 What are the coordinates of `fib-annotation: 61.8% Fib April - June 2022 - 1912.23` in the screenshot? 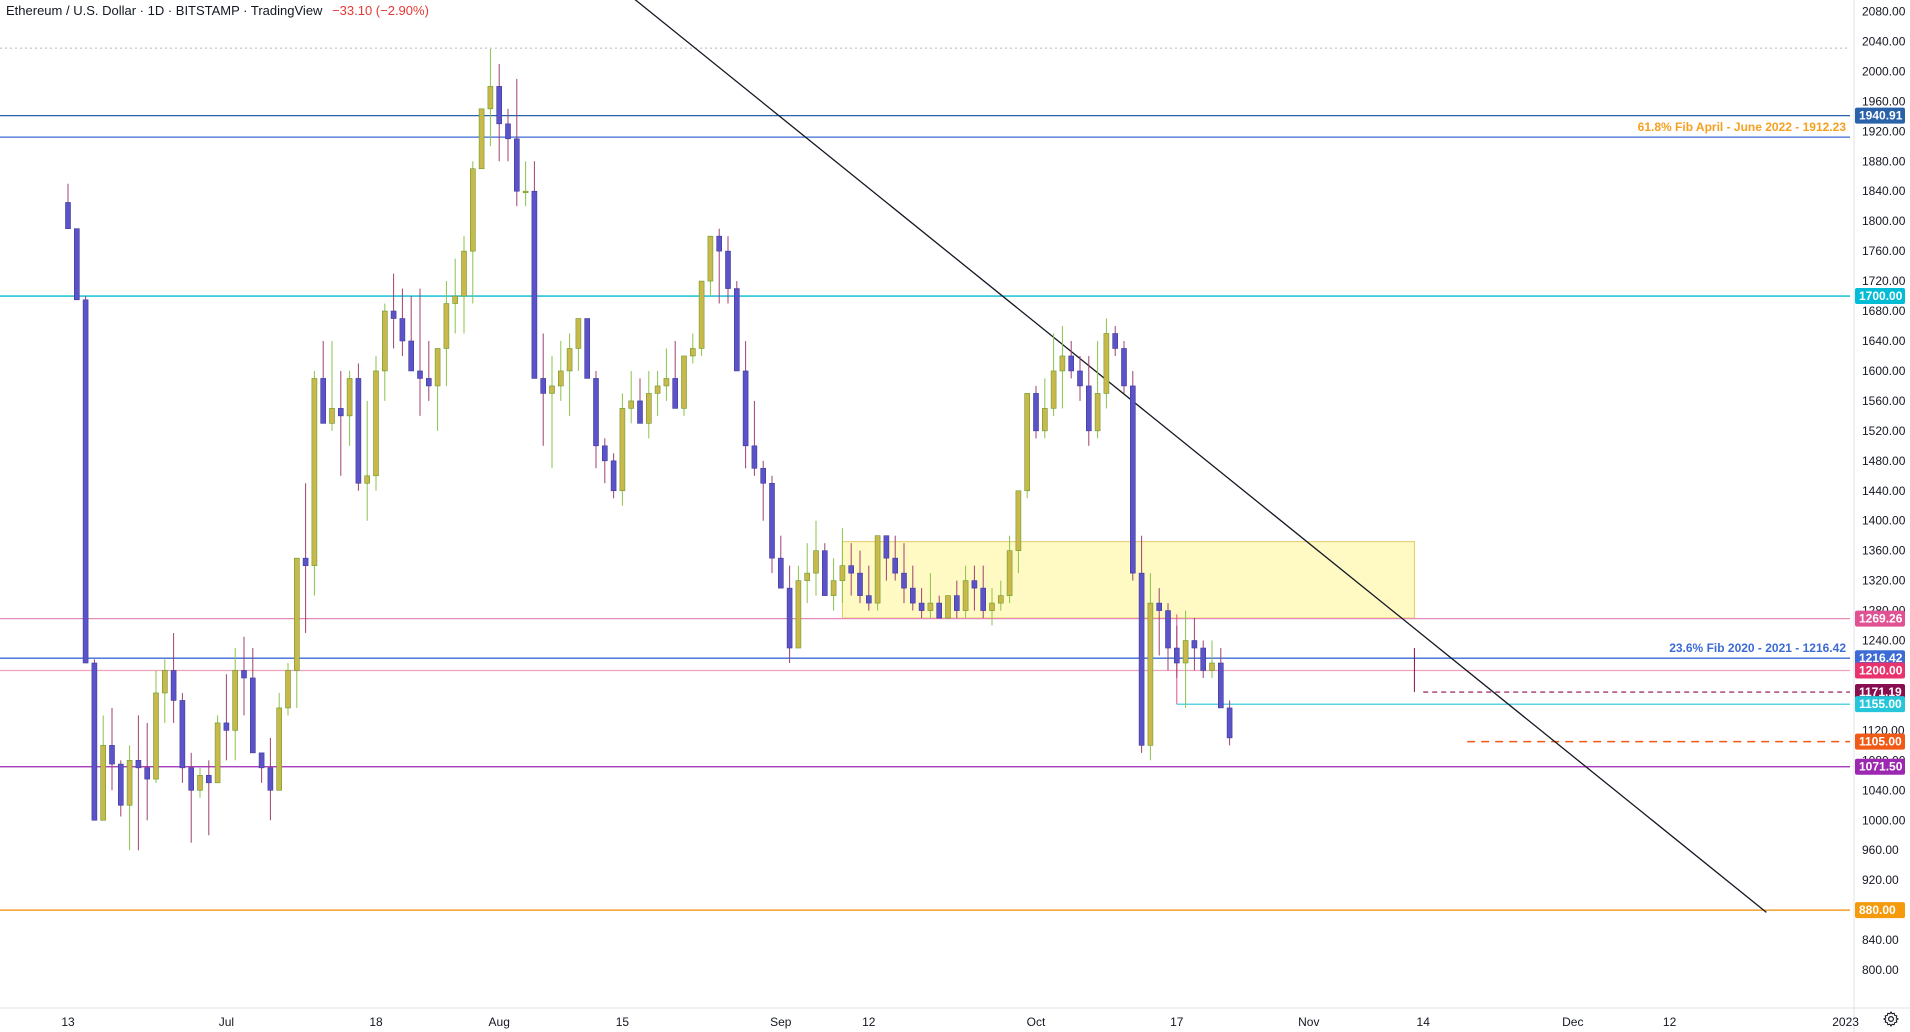 It's located at (1742, 127).